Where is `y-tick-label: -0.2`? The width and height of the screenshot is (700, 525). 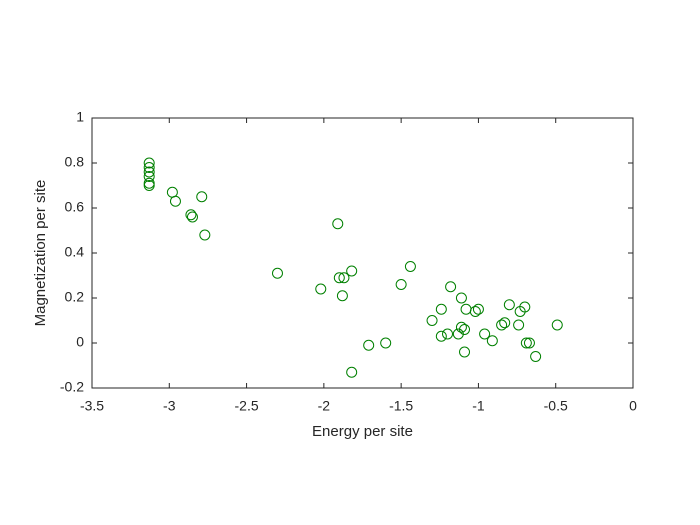
y-tick-label: -0.2 is located at coordinates (72, 387).